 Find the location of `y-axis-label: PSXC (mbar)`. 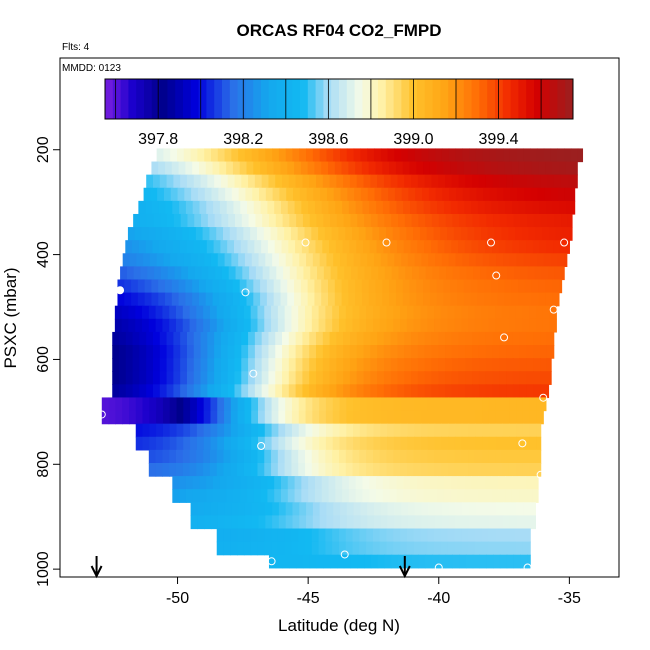

y-axis-label: PSXC (mbar) is located at coordinates (10, 317).